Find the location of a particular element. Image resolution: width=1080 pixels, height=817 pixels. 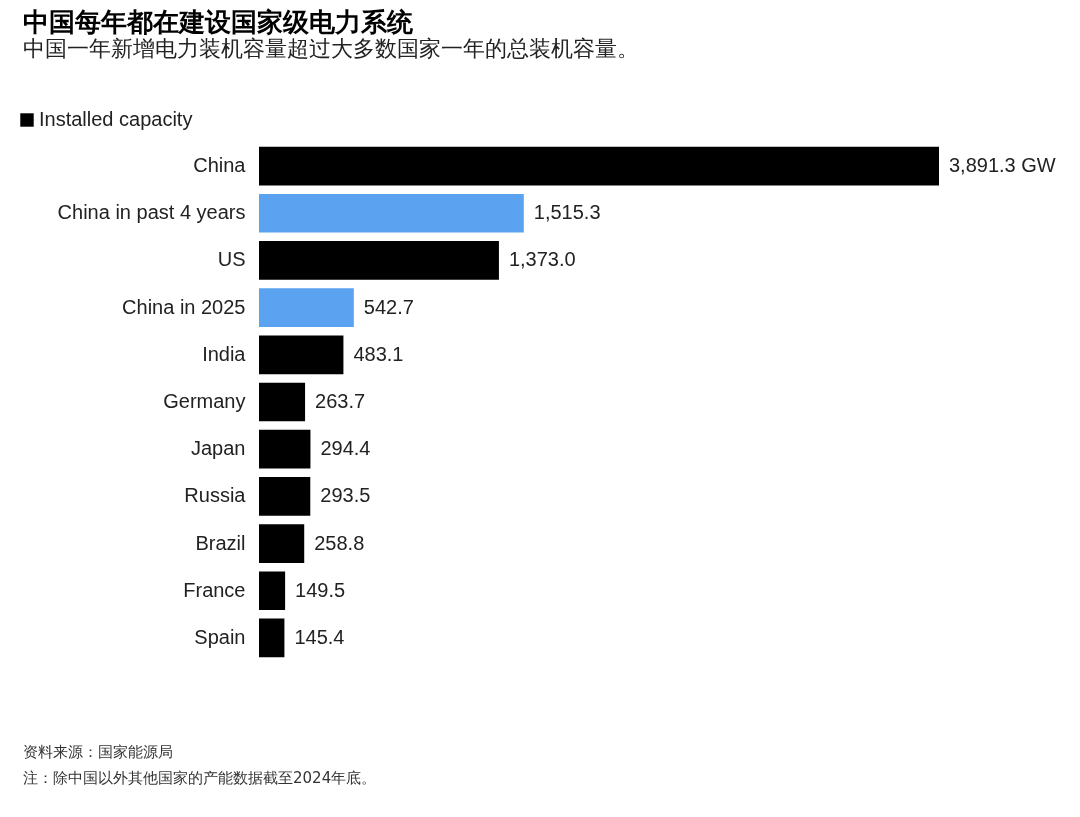

y-tick-label: US is located at coordinates (231, 259).